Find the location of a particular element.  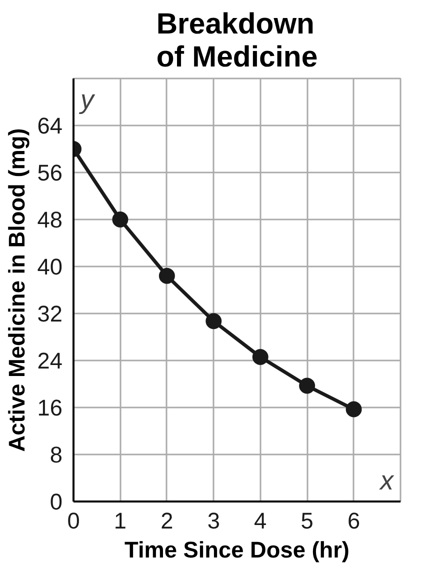

x-tick-label: 3 is located at coordinates (213, 521).